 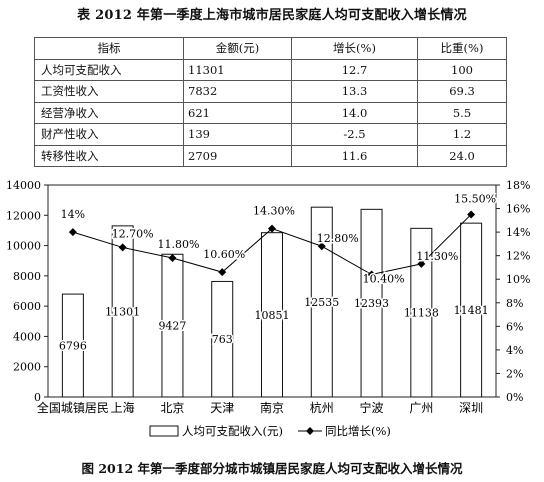 I want to click on category-label: 天津, so click(x=222, y=408).